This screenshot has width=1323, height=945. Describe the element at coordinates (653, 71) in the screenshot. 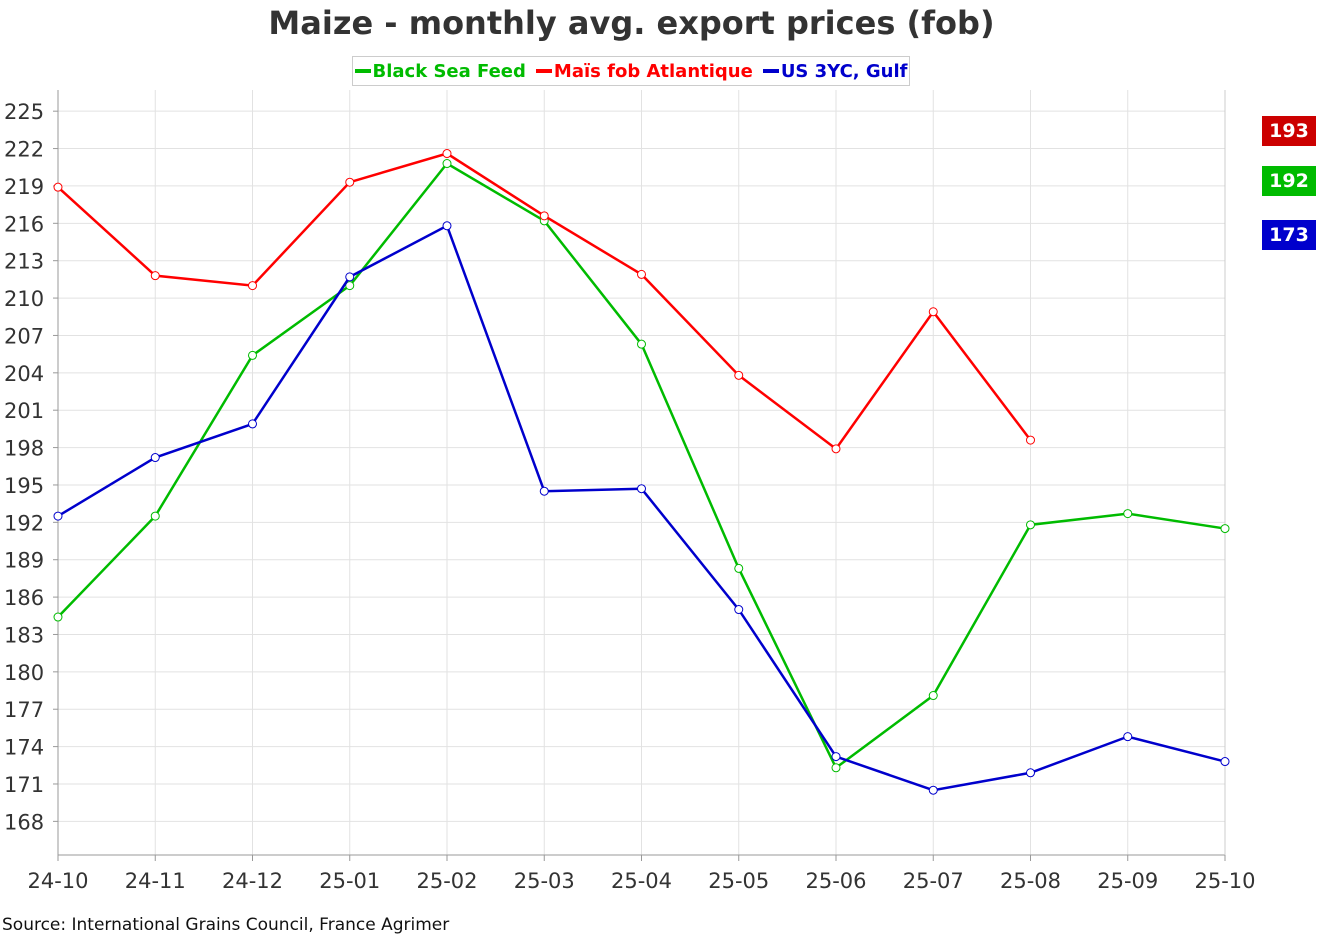

I see `legend-label: Maïs fob Atlantique` at that location.